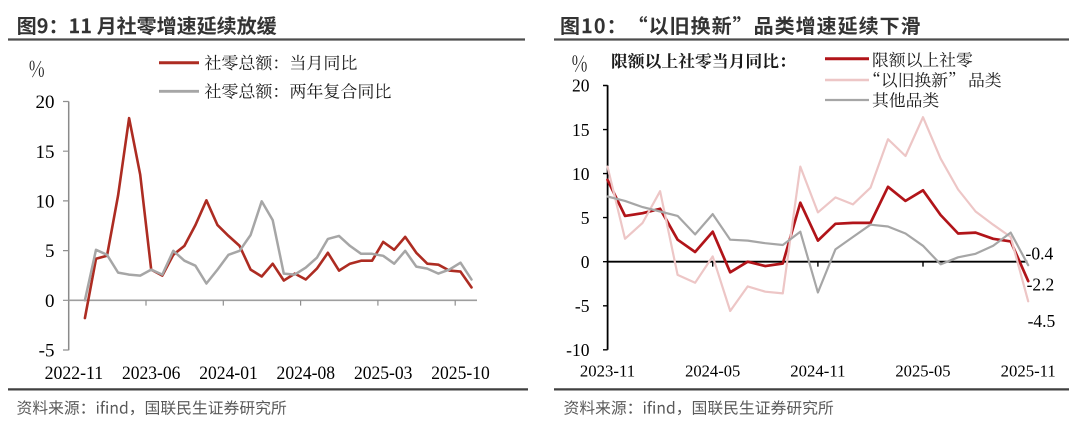  I want to click on svg-text: 2024-05, so click(712, 371).